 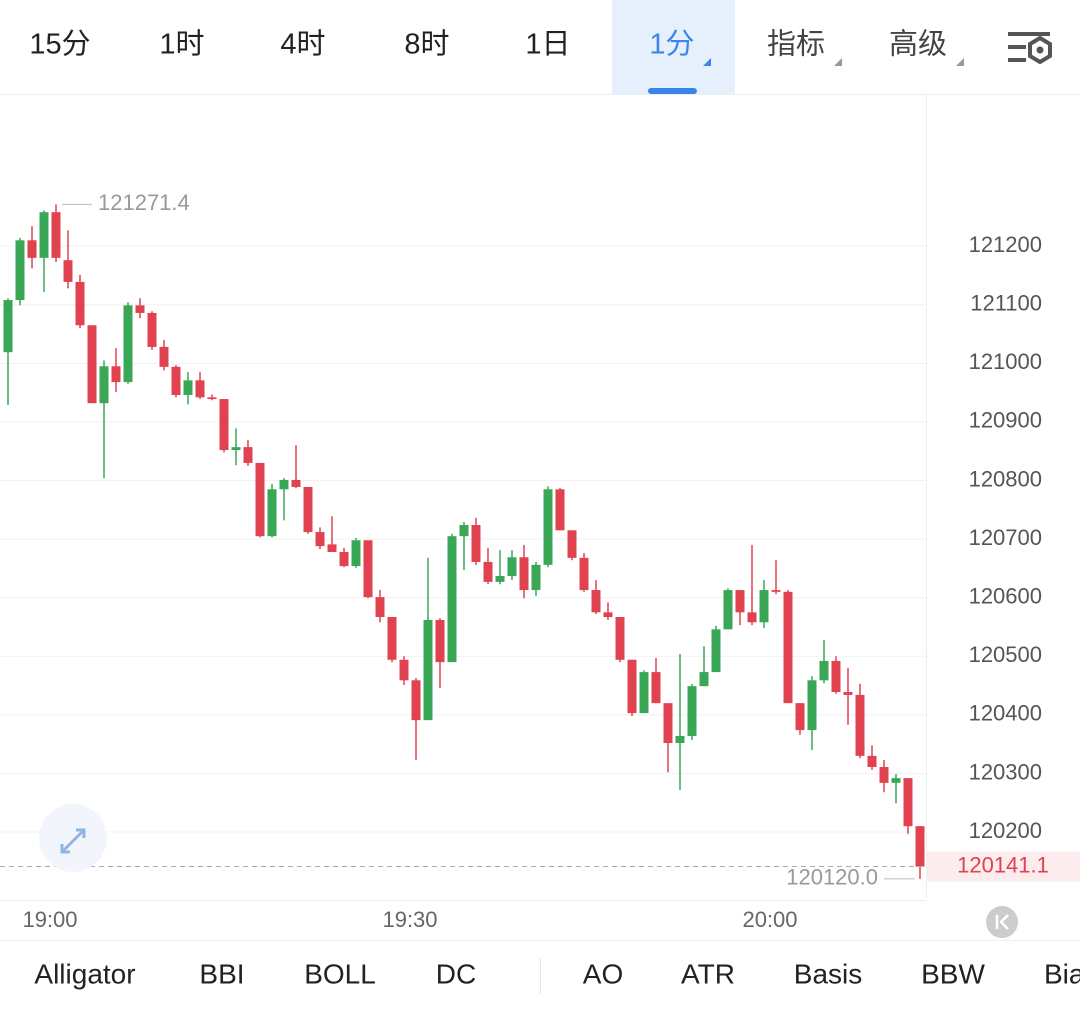 I want to click on fullscreen-icon, so click(x=73, y=841).